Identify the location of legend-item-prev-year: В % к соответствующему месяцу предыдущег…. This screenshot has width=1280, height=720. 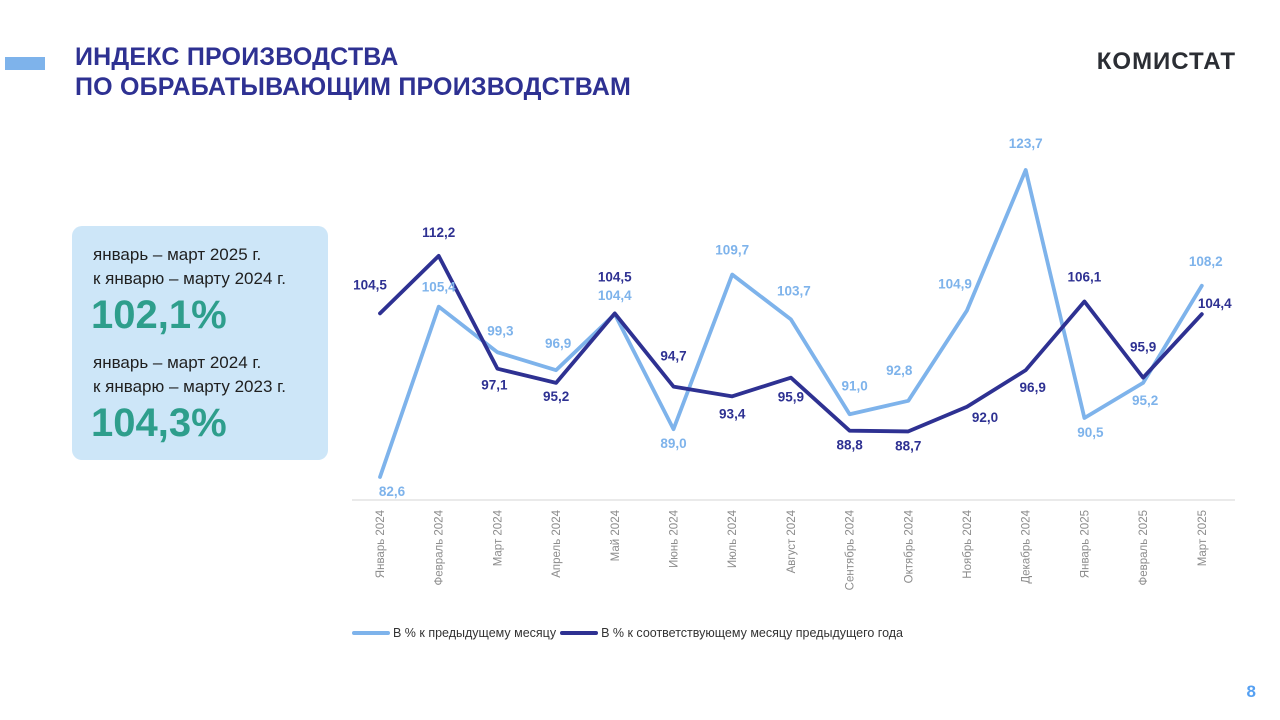
(731, 633).